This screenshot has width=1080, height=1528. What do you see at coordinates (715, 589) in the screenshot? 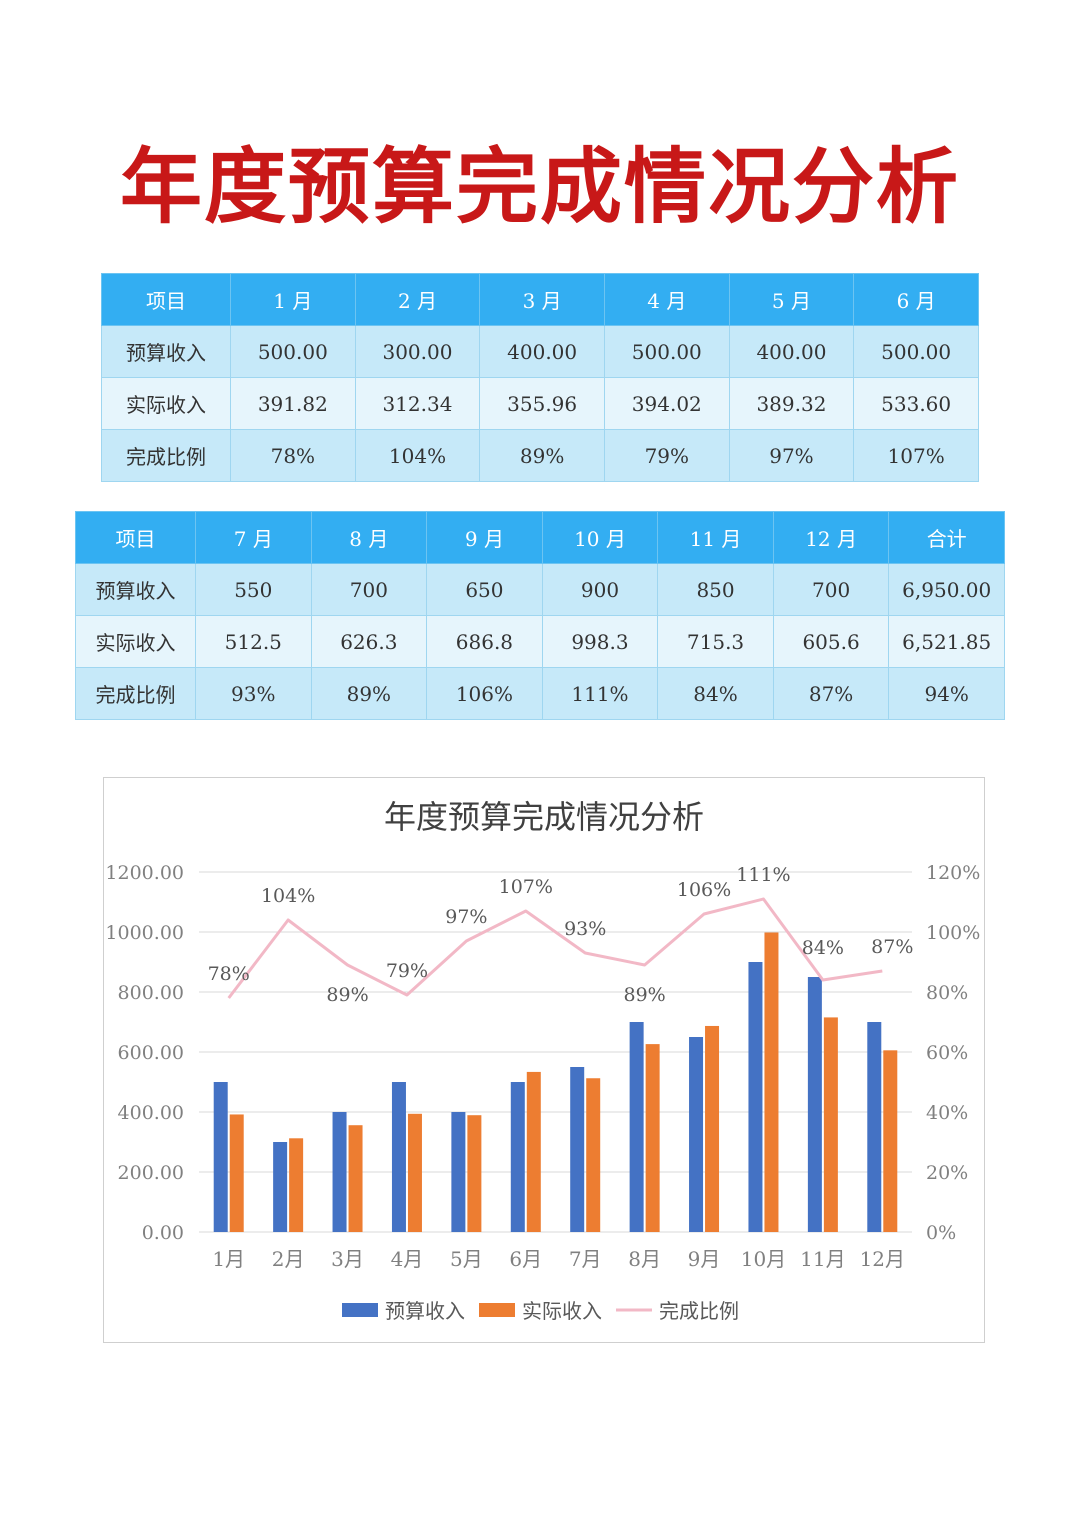
I see `table-cell: 850` at bounding box center [715, 589].